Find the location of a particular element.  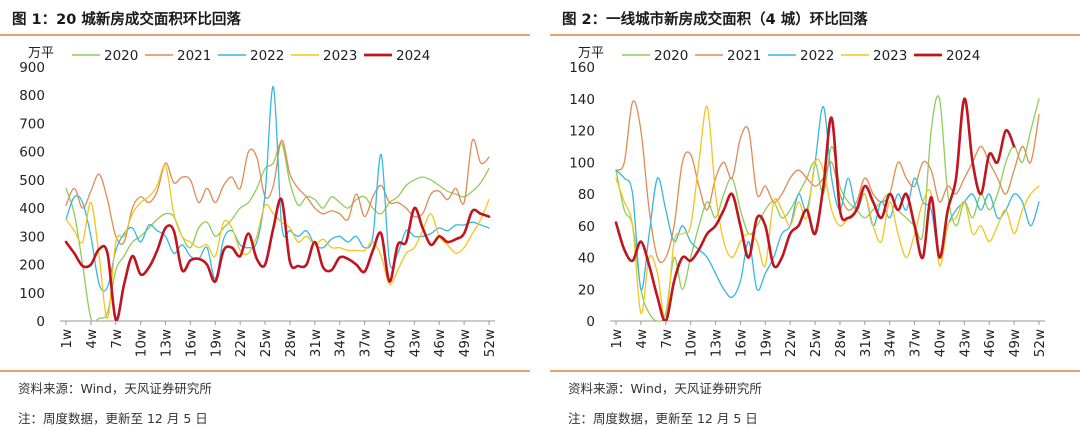

y-tick-label: 120 is located at coordinates (582, 132).